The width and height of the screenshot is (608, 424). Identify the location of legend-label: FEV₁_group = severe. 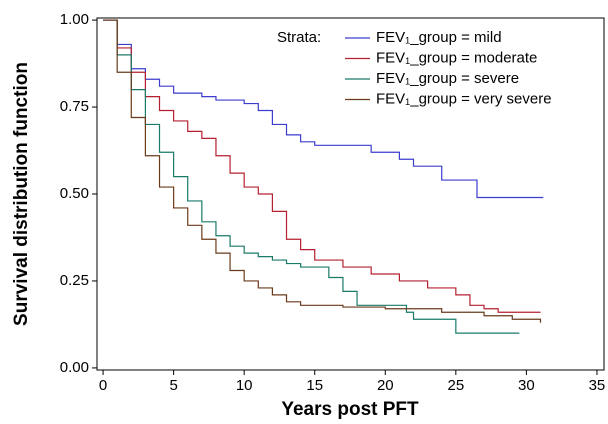
(447, 78).